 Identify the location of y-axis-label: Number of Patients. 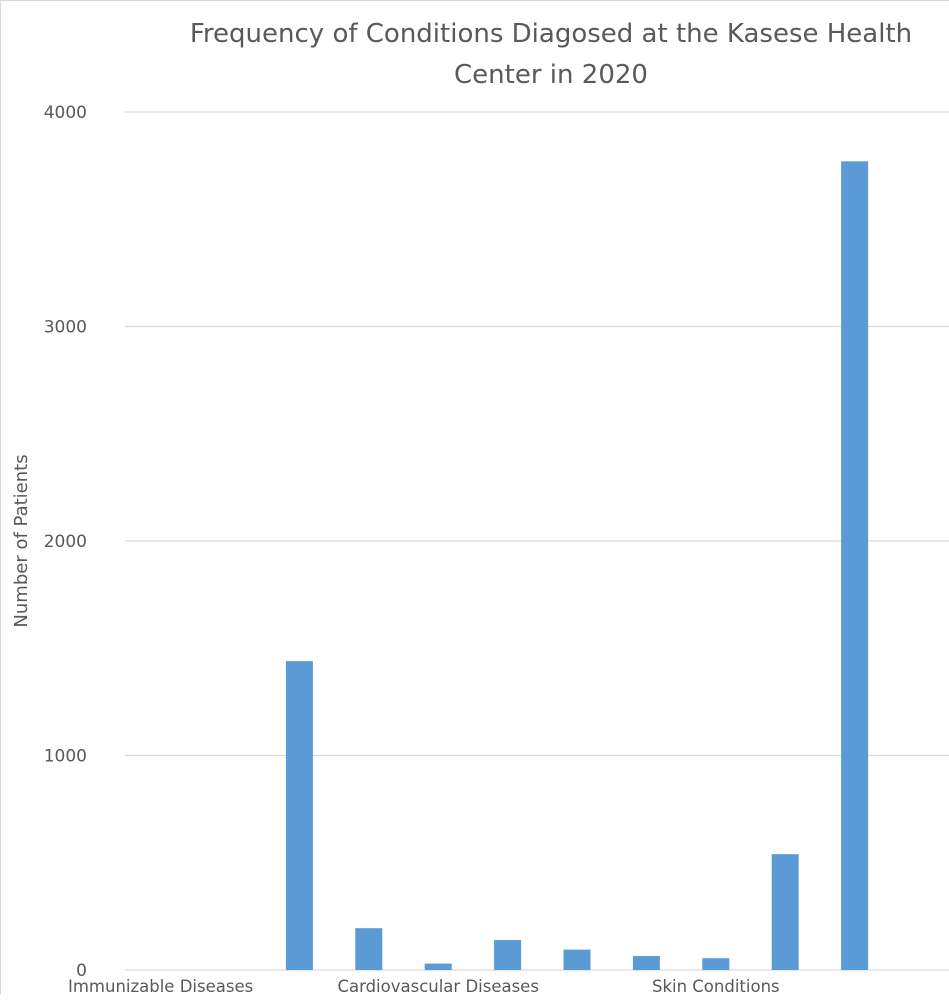
(21, 540).